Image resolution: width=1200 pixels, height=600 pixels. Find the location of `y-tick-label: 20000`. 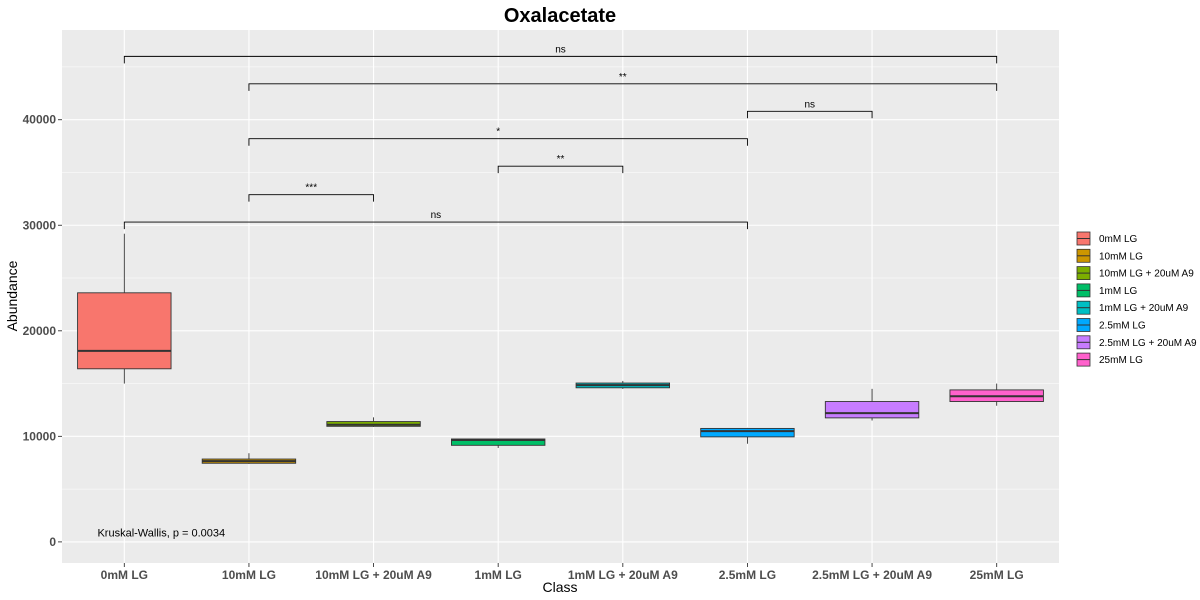

y-tick-label: 20000 is located at coordinates (40, 331).